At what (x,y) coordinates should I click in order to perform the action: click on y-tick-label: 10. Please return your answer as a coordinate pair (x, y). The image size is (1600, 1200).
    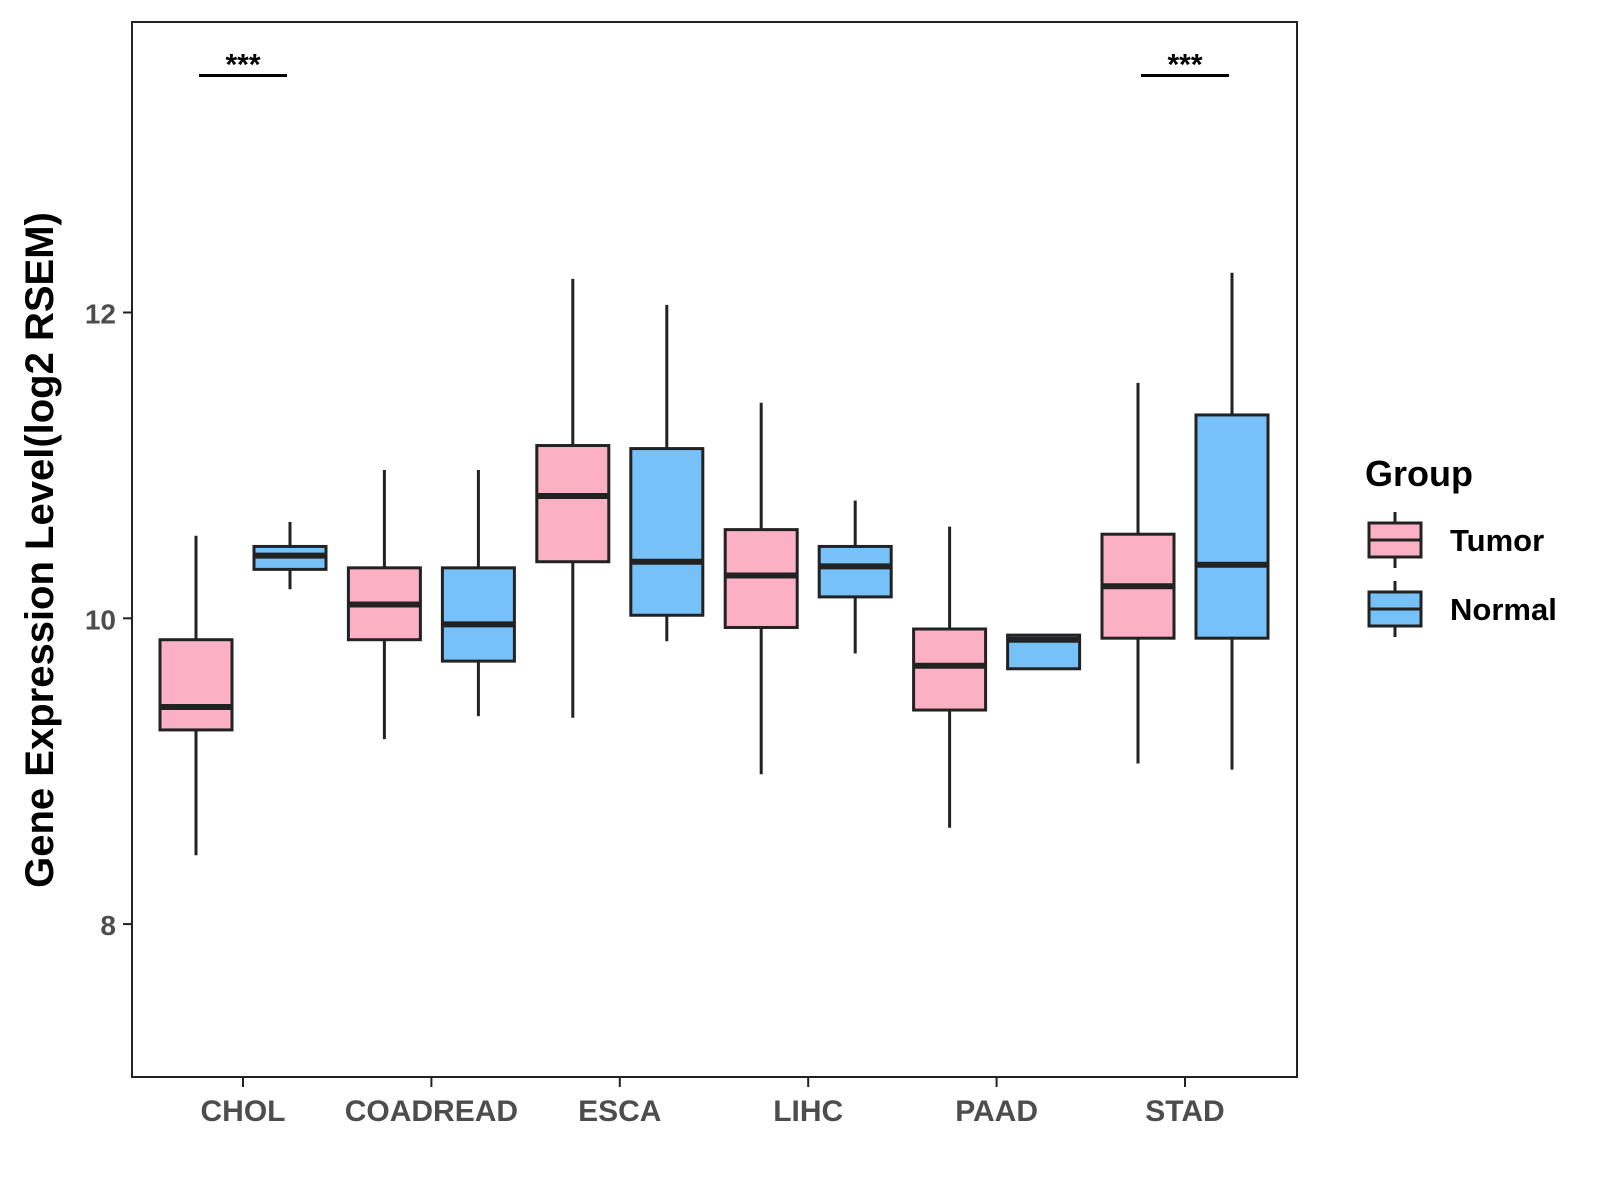
    Looking at the image, I should click on (100, 619).